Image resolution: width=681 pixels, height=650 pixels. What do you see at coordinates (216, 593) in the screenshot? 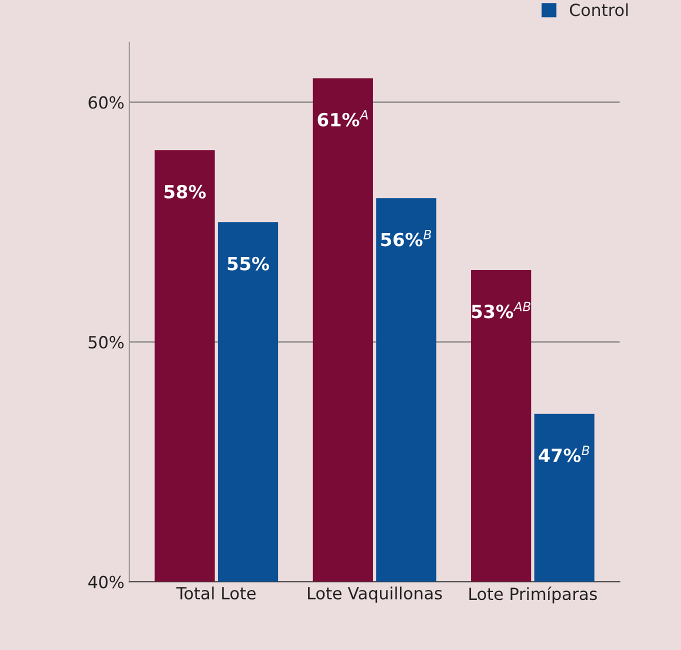
I see `x-tick-label: Total Lote` at bounding box center [216, 593].